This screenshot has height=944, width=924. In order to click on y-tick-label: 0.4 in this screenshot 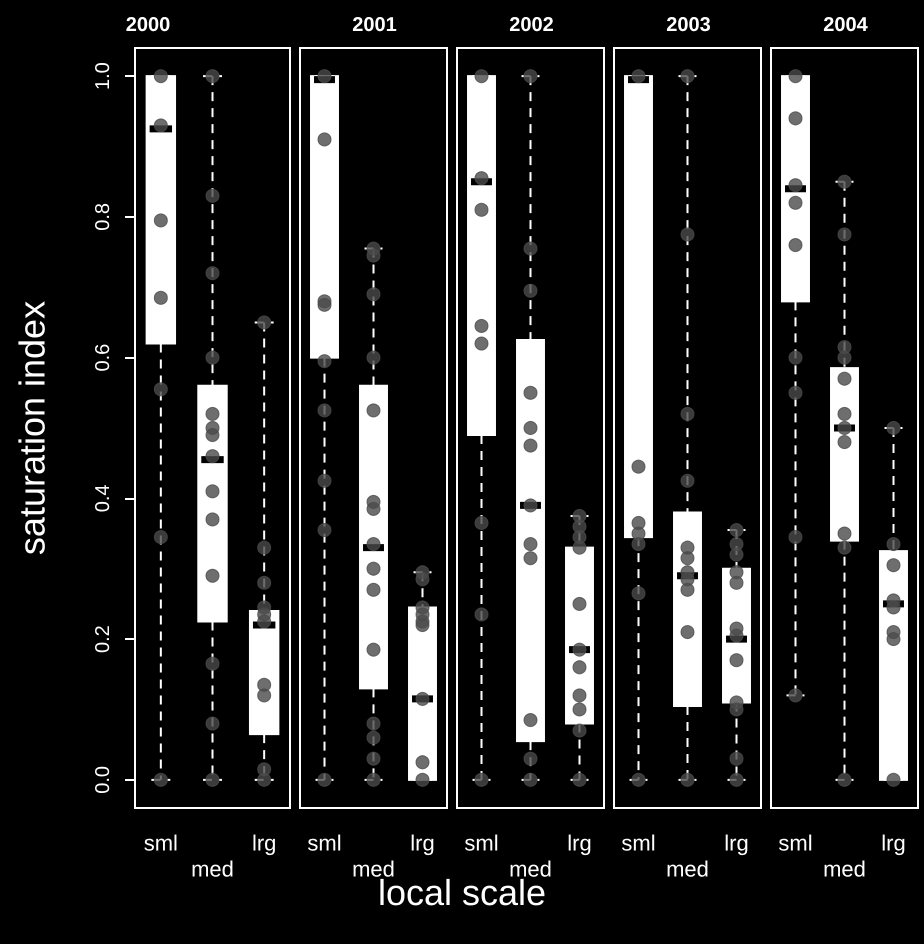, I will do `click(103, 498)`.